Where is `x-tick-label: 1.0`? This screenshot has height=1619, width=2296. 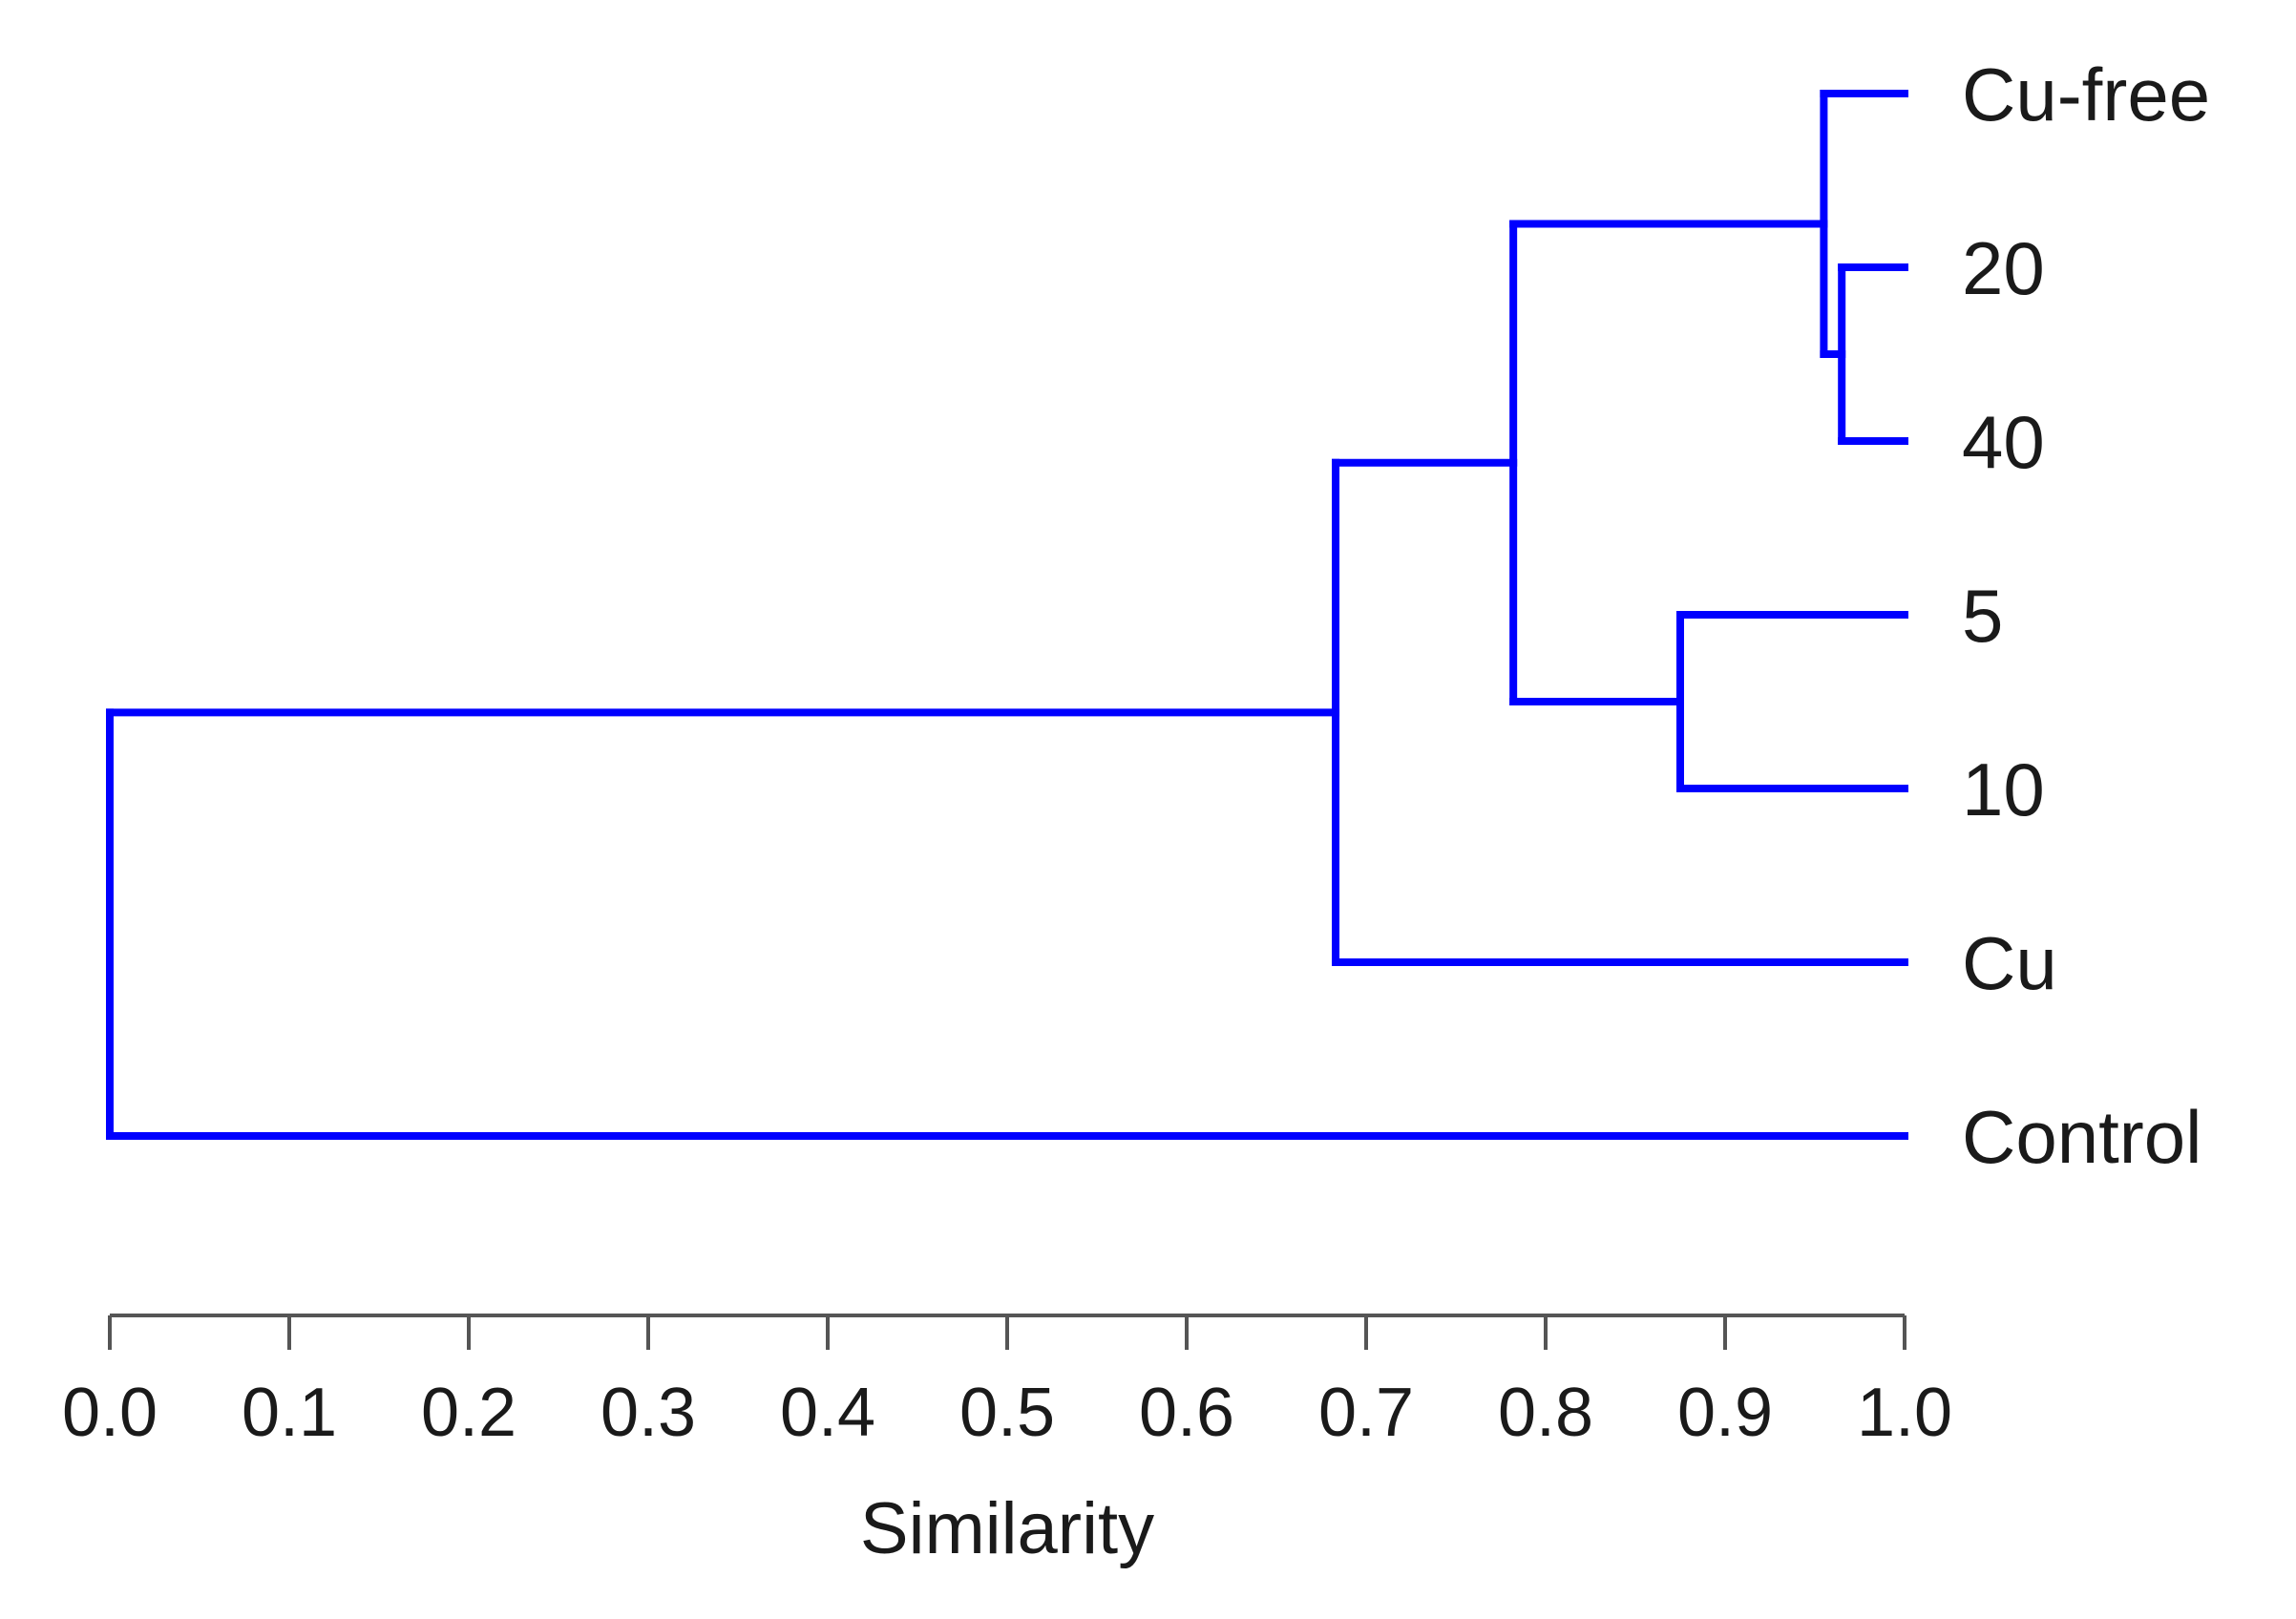
x-tick-label: 1.0 is located at coordinates (1905, 1413).